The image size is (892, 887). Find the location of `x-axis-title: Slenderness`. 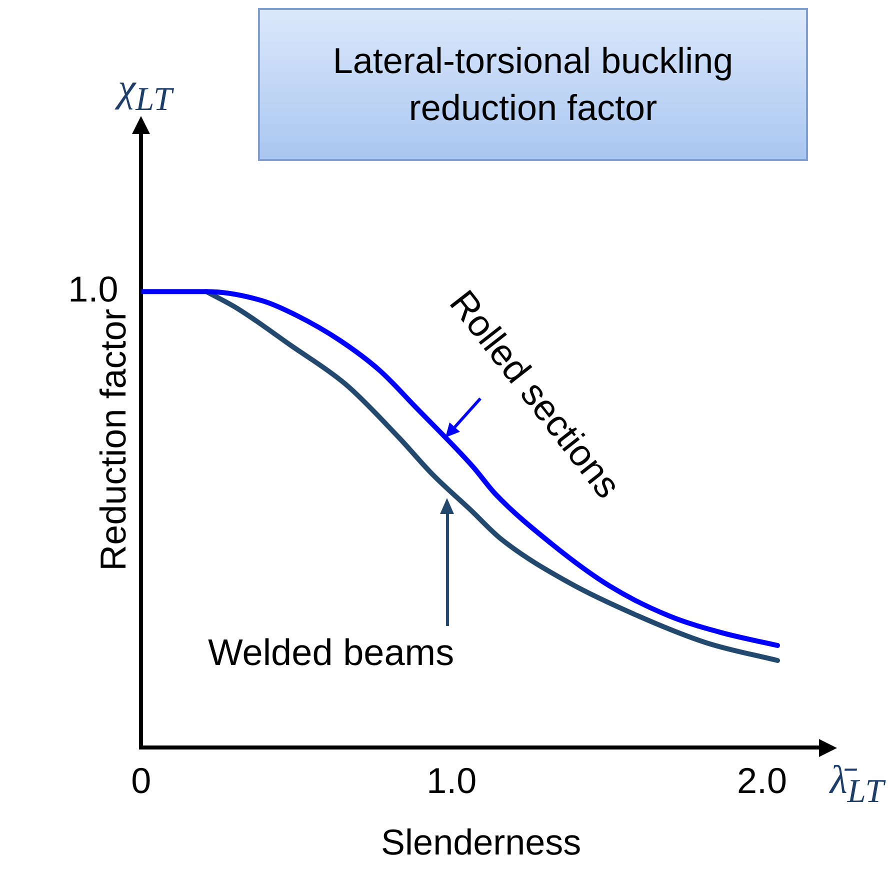

x-axis-title: Slenderness is located at coordinates (481, 841).